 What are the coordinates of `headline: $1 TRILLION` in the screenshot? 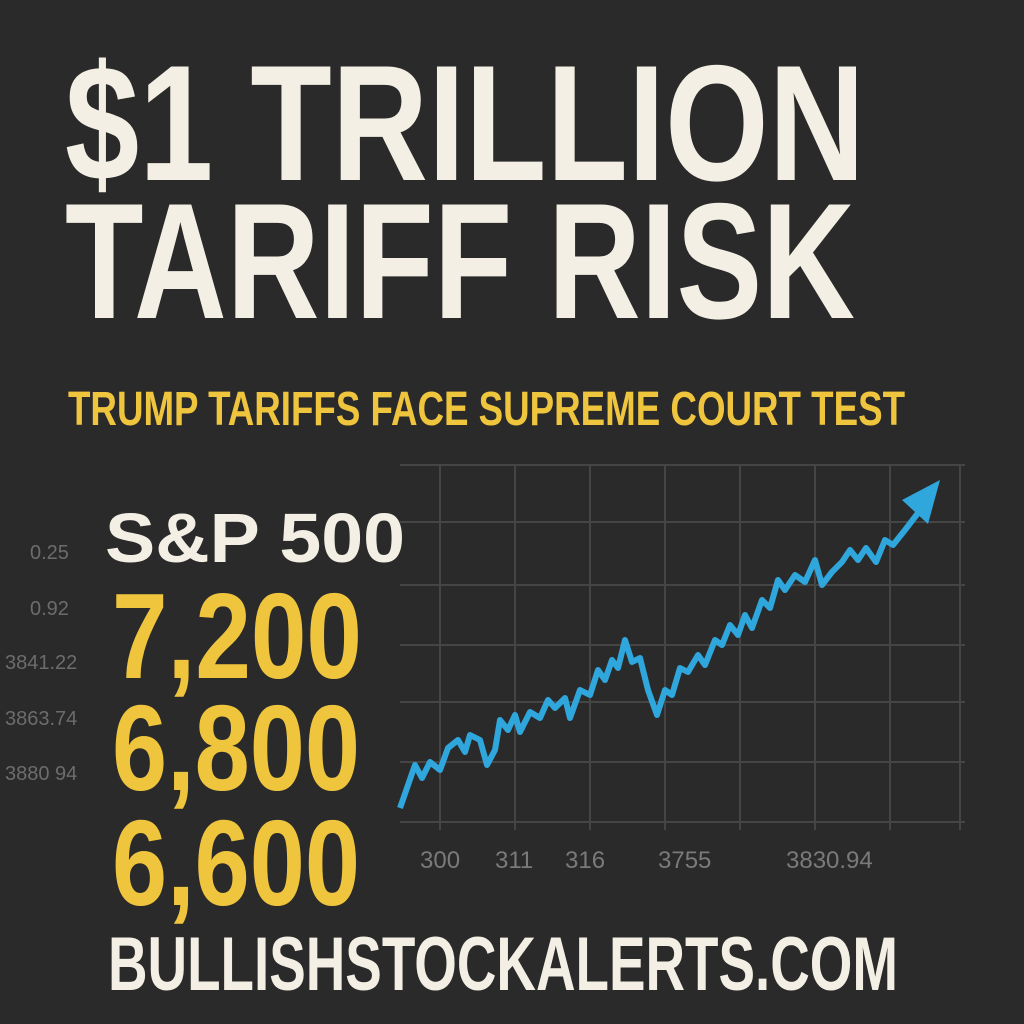 It's located at (465, 123).